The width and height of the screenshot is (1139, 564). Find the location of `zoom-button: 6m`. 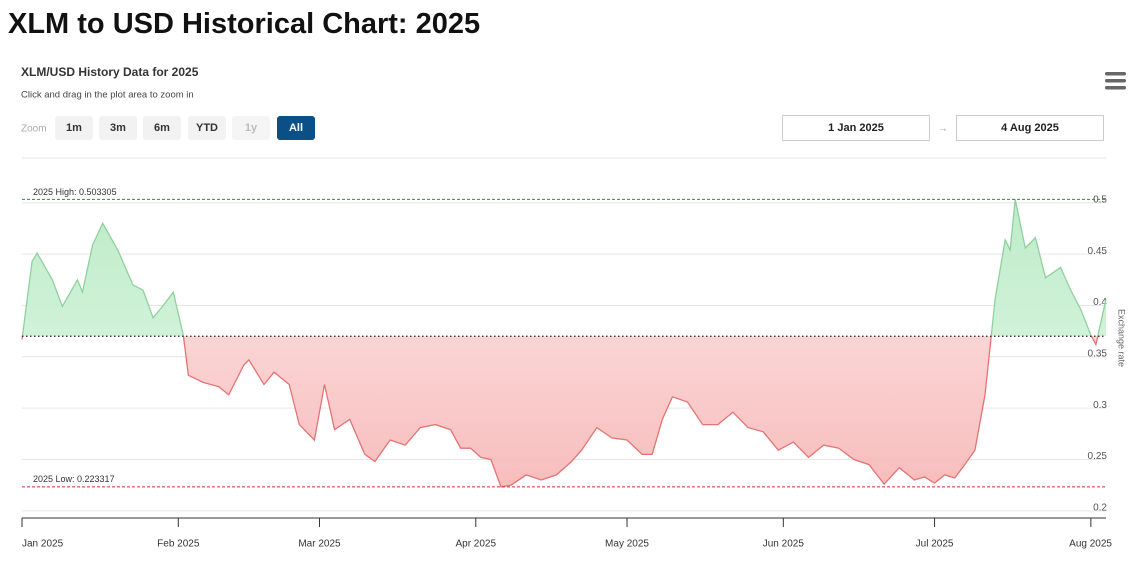

zoom-button: 6m is located at coordinates (162, 128).